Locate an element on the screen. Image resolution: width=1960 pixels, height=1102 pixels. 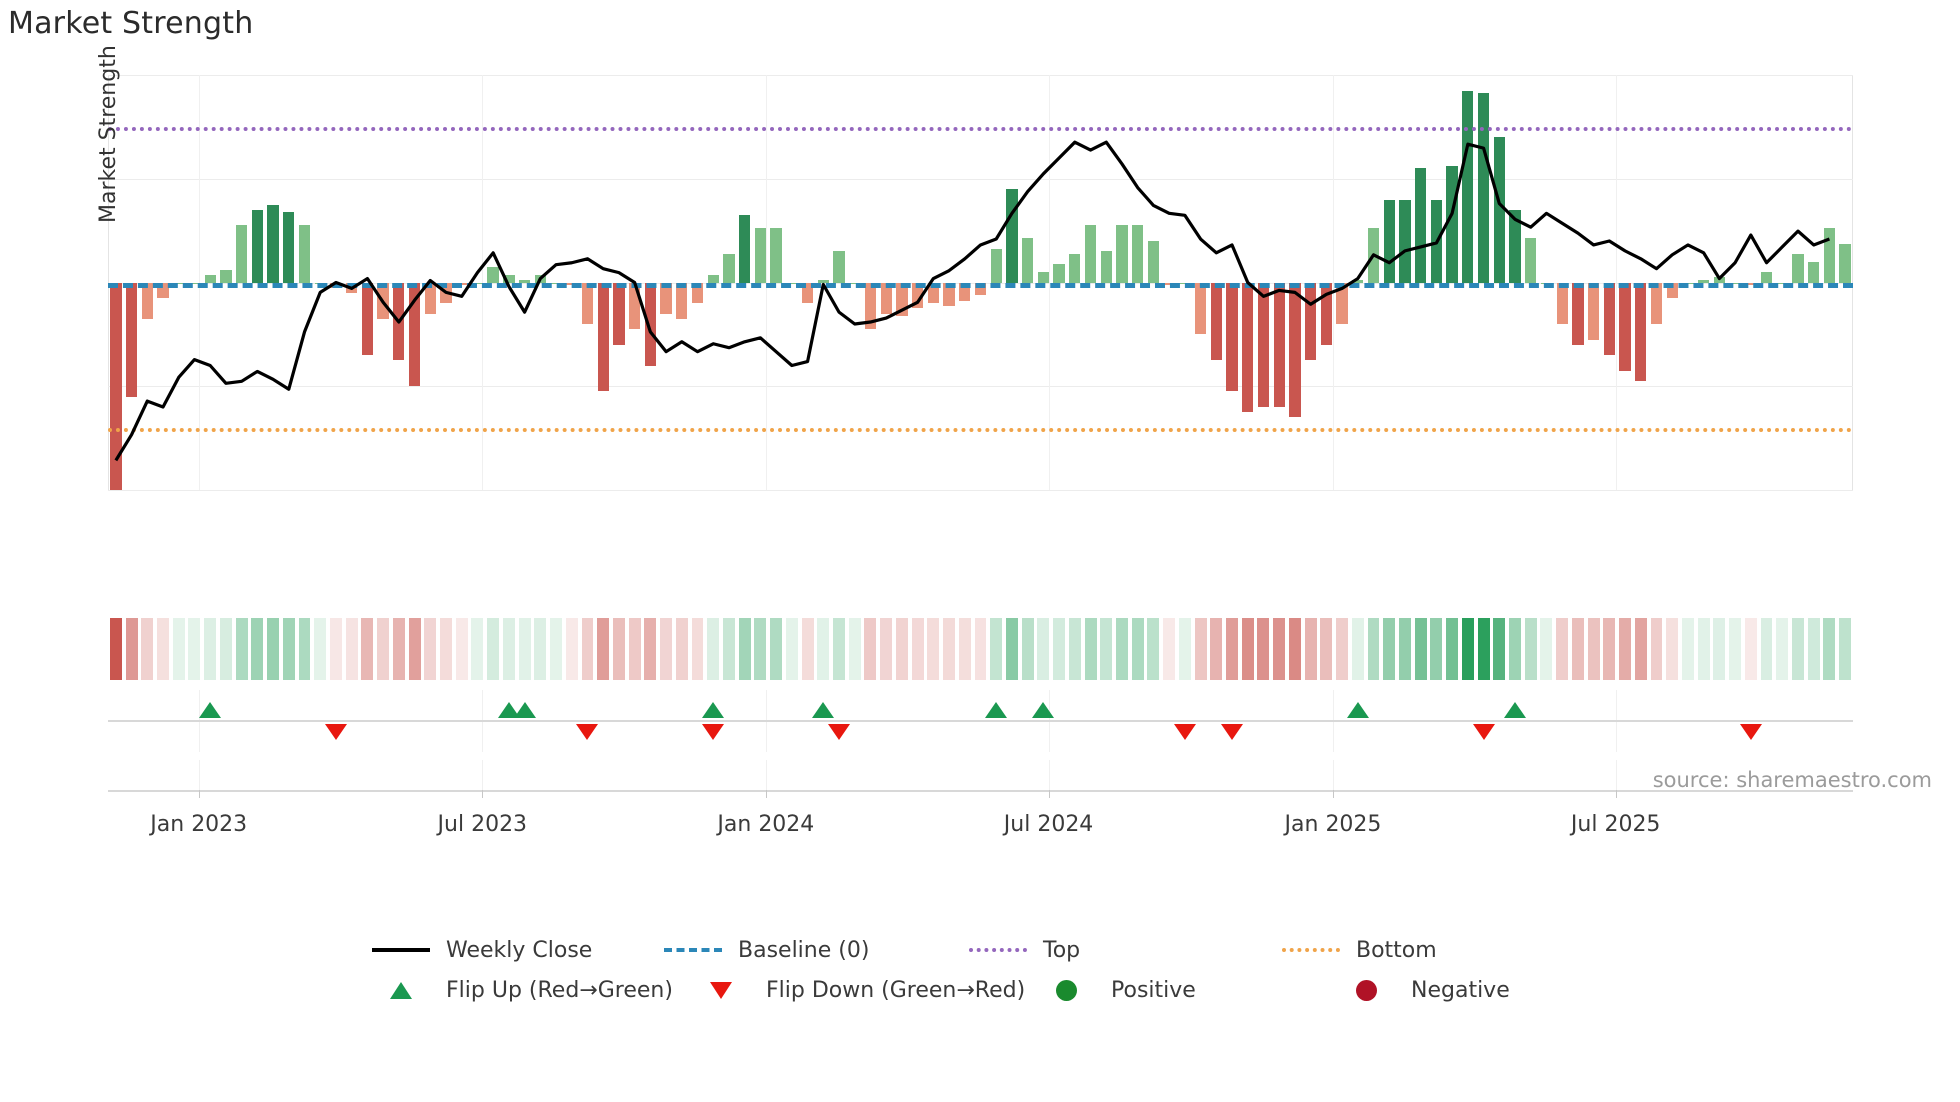
weekly-close-line-icon is located at coordinates (401, 950).